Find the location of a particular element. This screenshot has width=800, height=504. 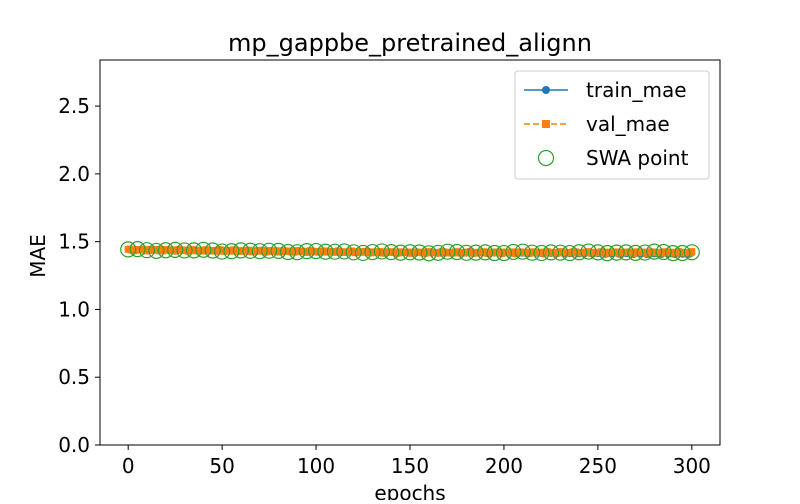

plot-series is located at coordinates (410, 251).